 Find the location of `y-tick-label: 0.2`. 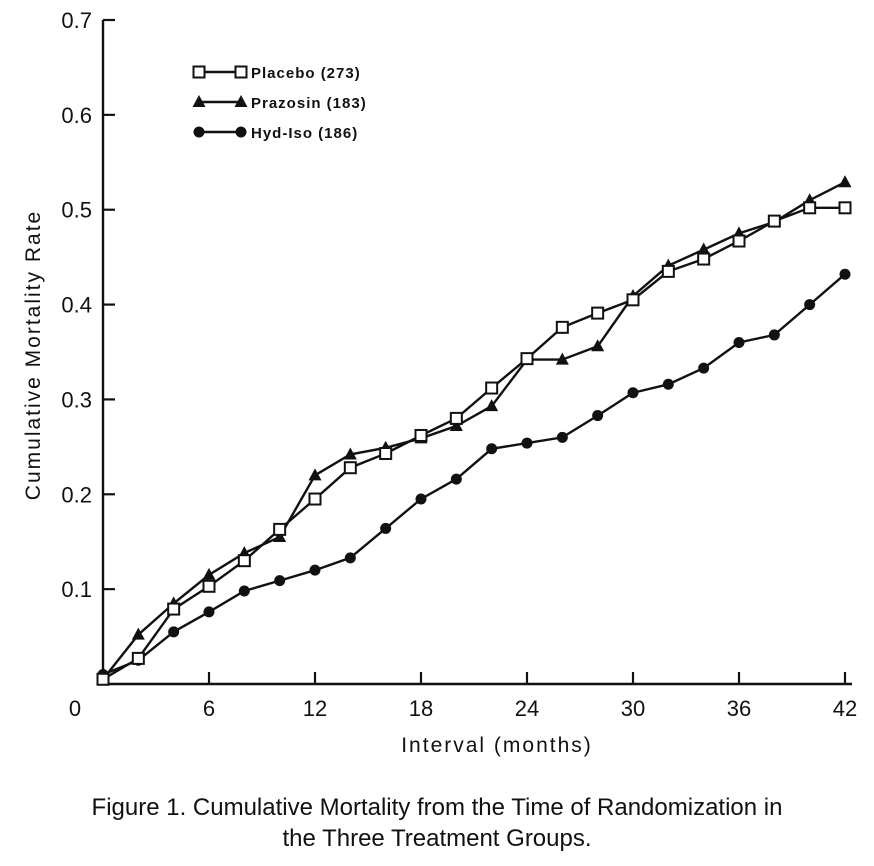

y-tick-label: 0.2 is located at coordinates (76, 494).